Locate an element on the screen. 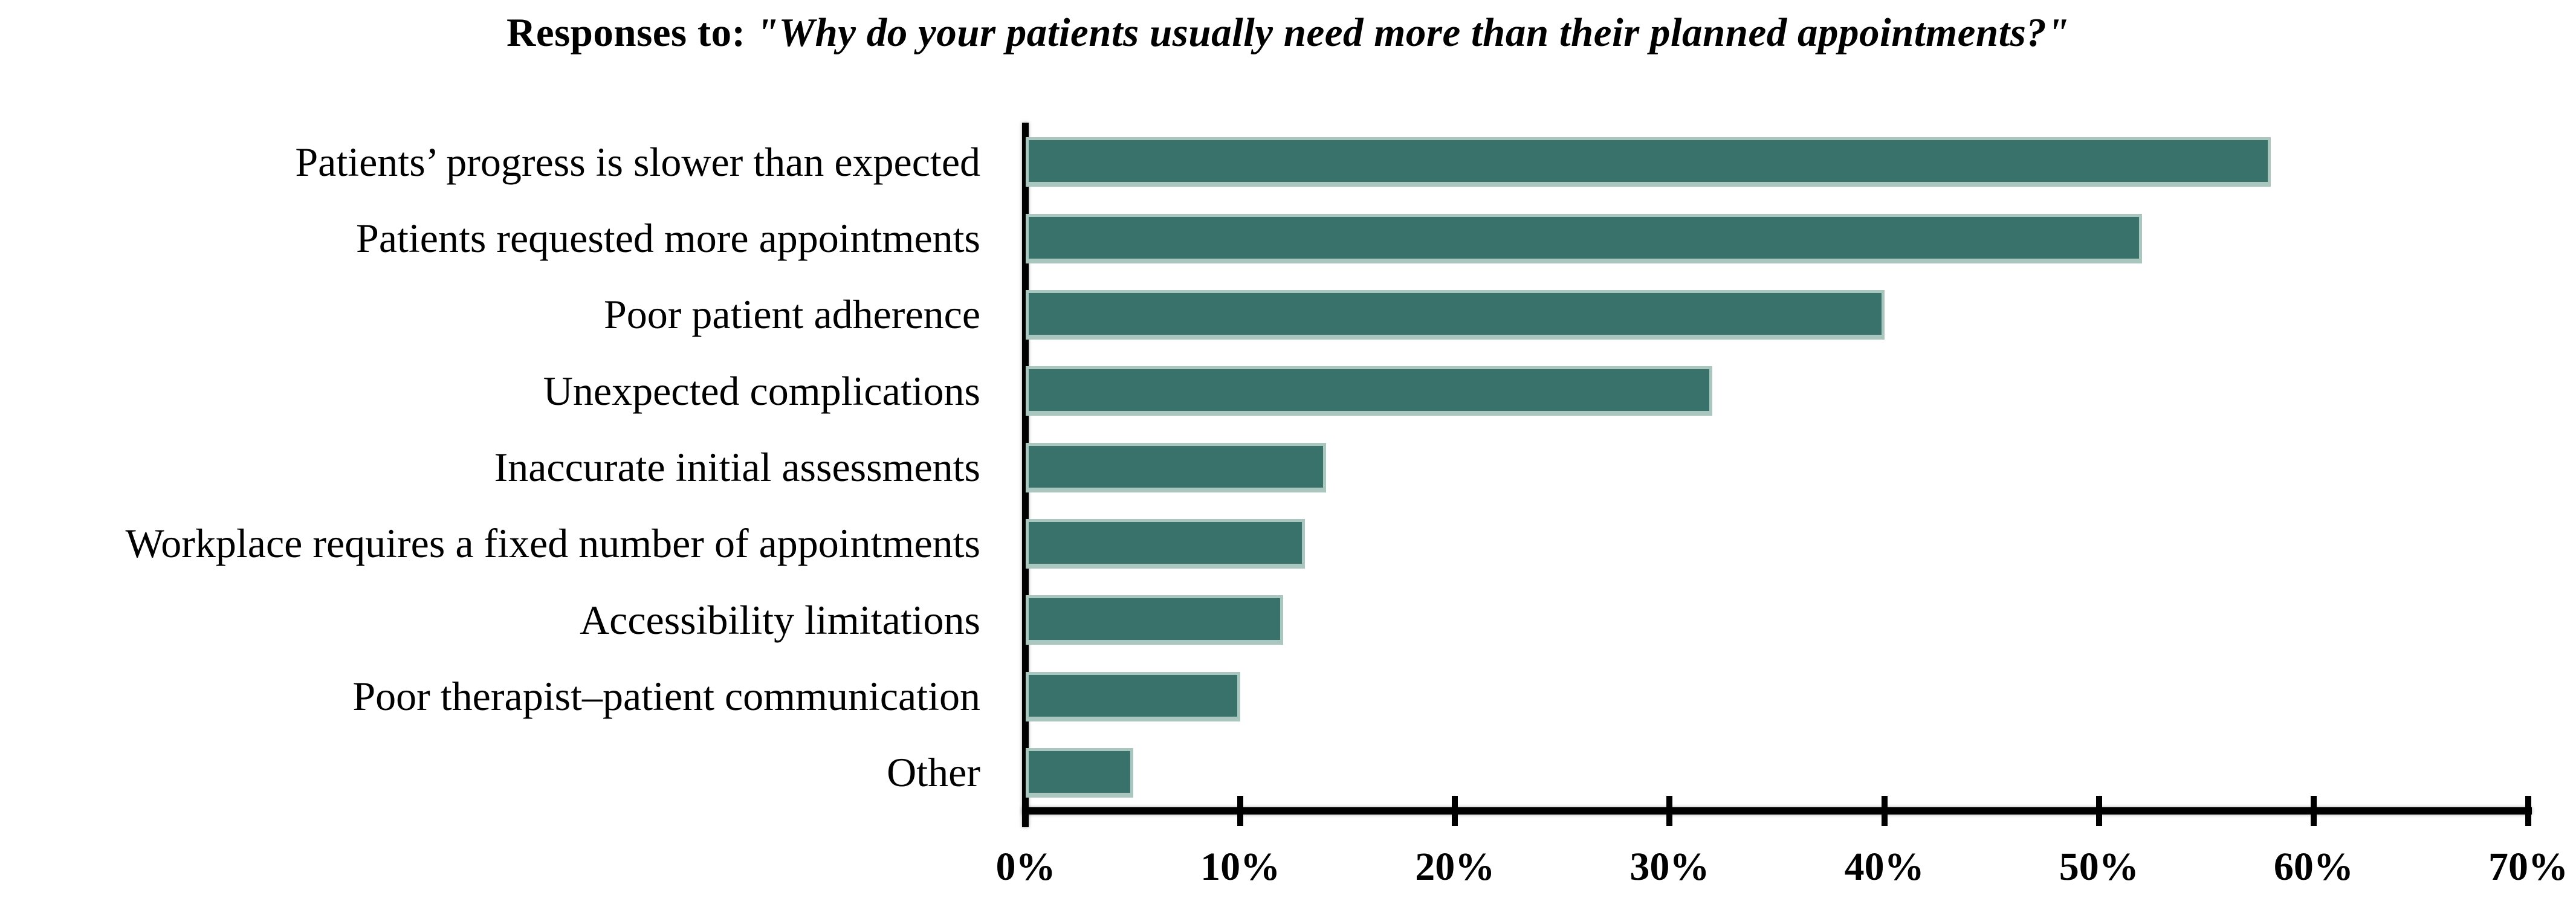 The image size is (2576, 910). category-label: Other is located at coordinates (933, 772).